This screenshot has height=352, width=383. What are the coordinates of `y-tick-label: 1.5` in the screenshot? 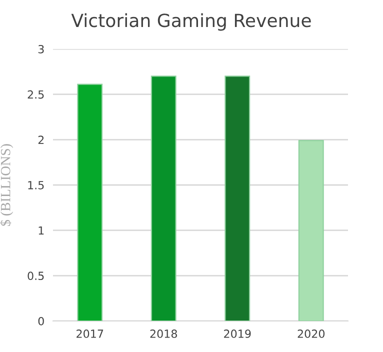 It's located at (36, 185).